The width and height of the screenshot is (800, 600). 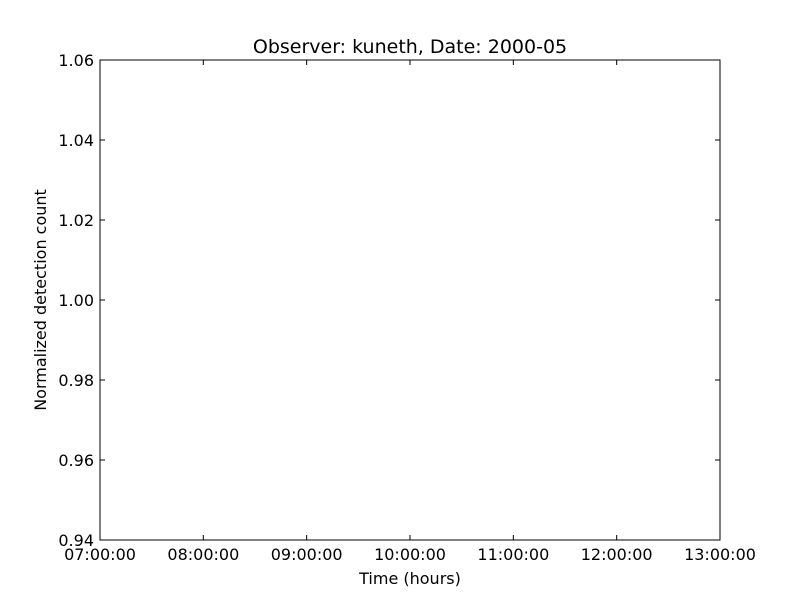 I want to click on x-tick: 09:00:00, so click(x=307, y=312).